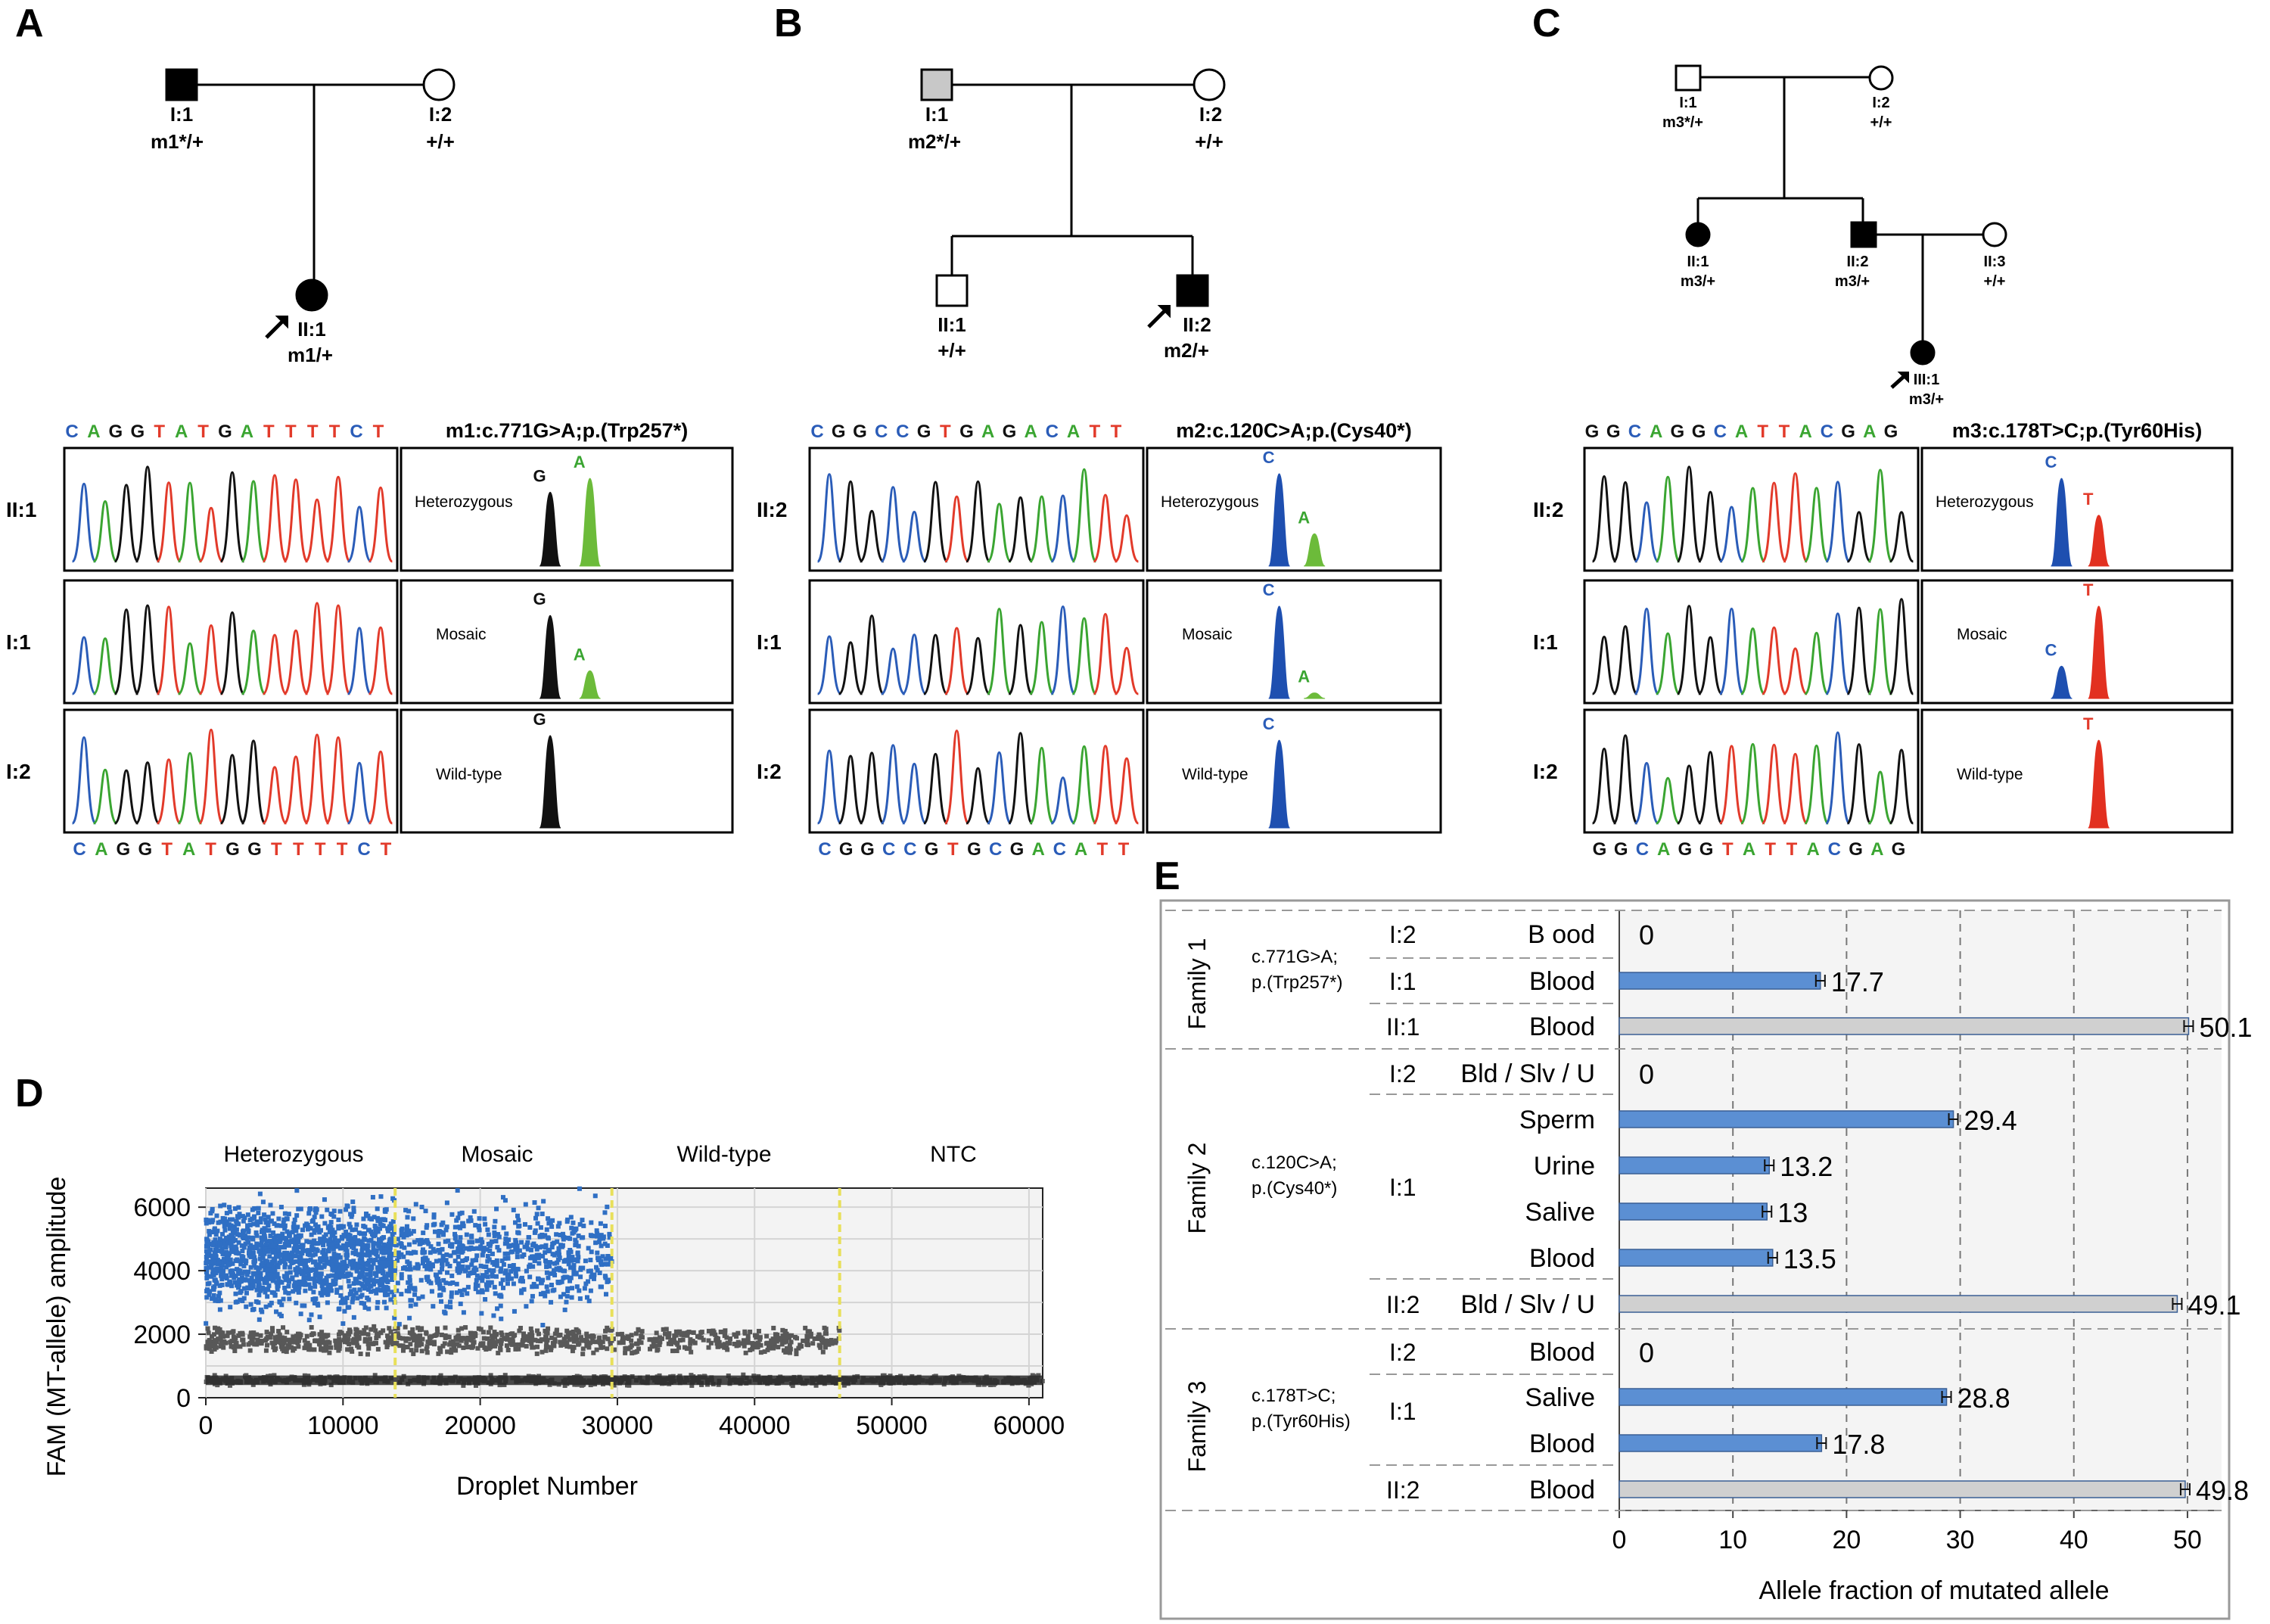  I want to click on panel-e-individual: I:1, so click(1403, 1411).